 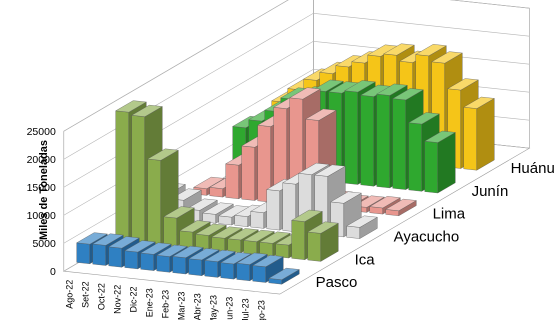 I want to click on series-label-junín: Junín, so click(x=490, y=191).